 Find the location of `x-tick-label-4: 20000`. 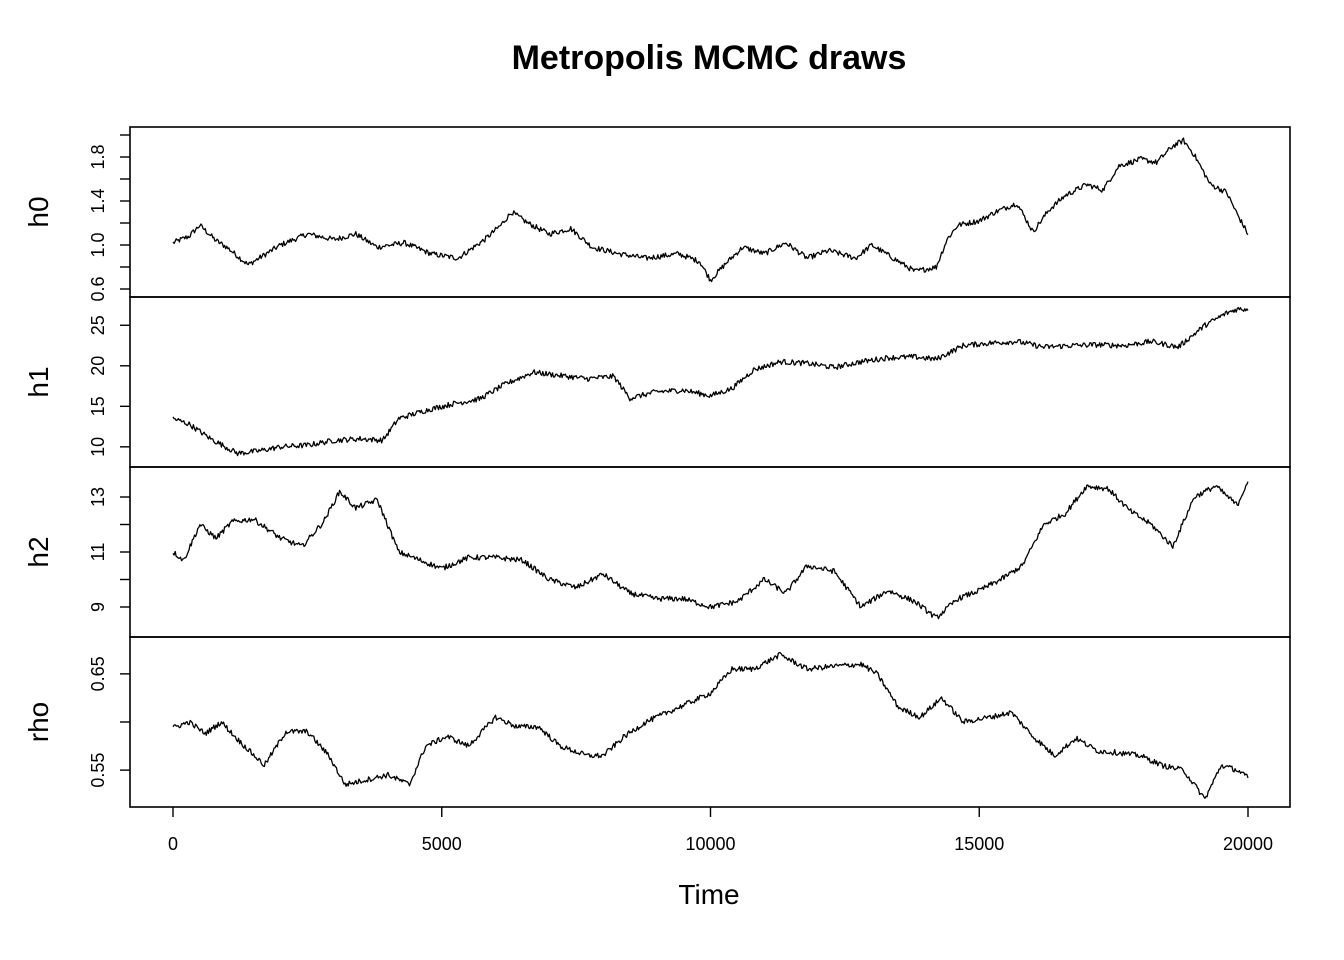

x-tick-label-4: 20000 is located at coordinates (1248, 844).